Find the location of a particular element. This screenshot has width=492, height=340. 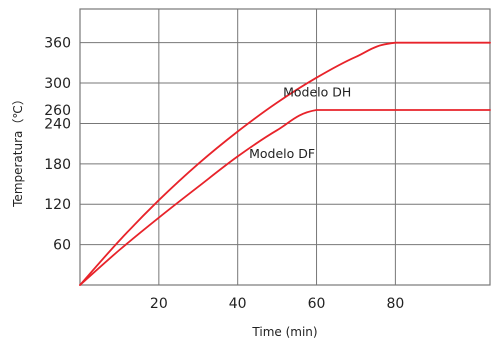

y-tick-label-300: 300 is located at coordinates (57, 84).